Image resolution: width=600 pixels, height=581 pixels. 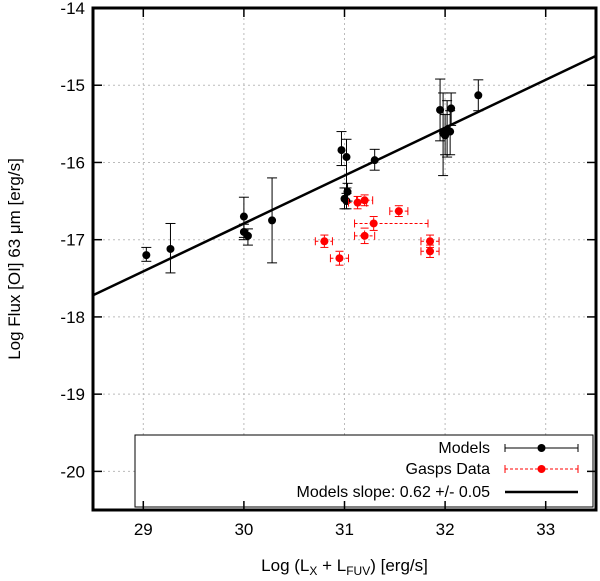 What do you see at coordinates (399, 565) in the screenshot?
I see `x-axis-label-suffix: ) [erg/s]` at bounding box center [399, 565].